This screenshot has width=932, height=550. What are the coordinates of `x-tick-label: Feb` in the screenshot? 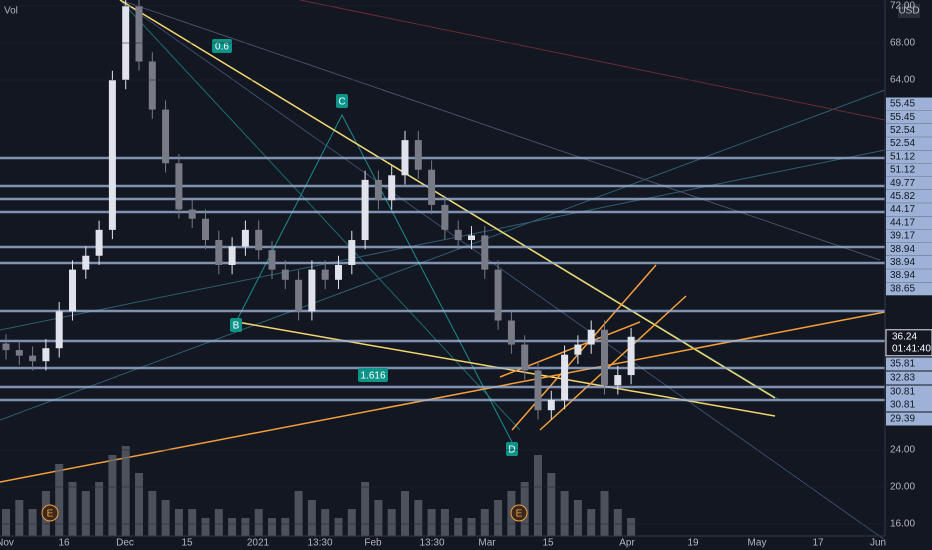 It's located at (373, 543).